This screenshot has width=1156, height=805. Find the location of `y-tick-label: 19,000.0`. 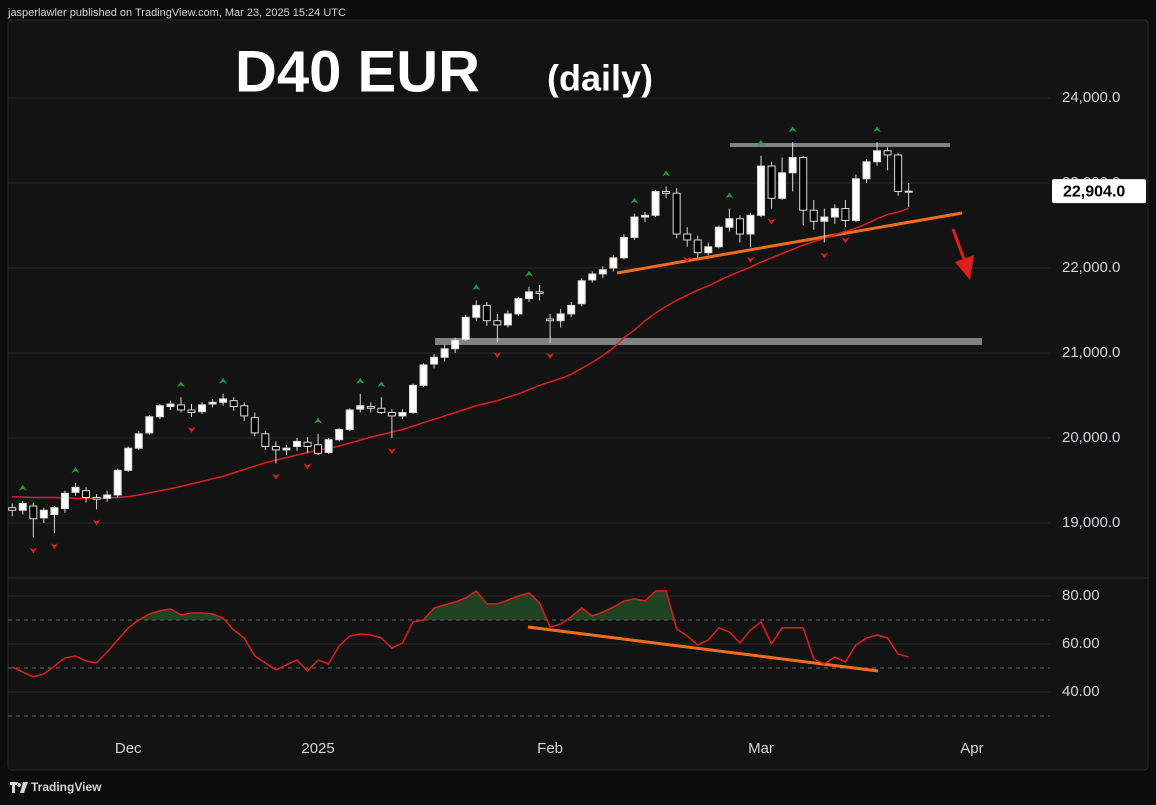

y-tick-label: 19,000.0 is located at coordinates (1091, 522).